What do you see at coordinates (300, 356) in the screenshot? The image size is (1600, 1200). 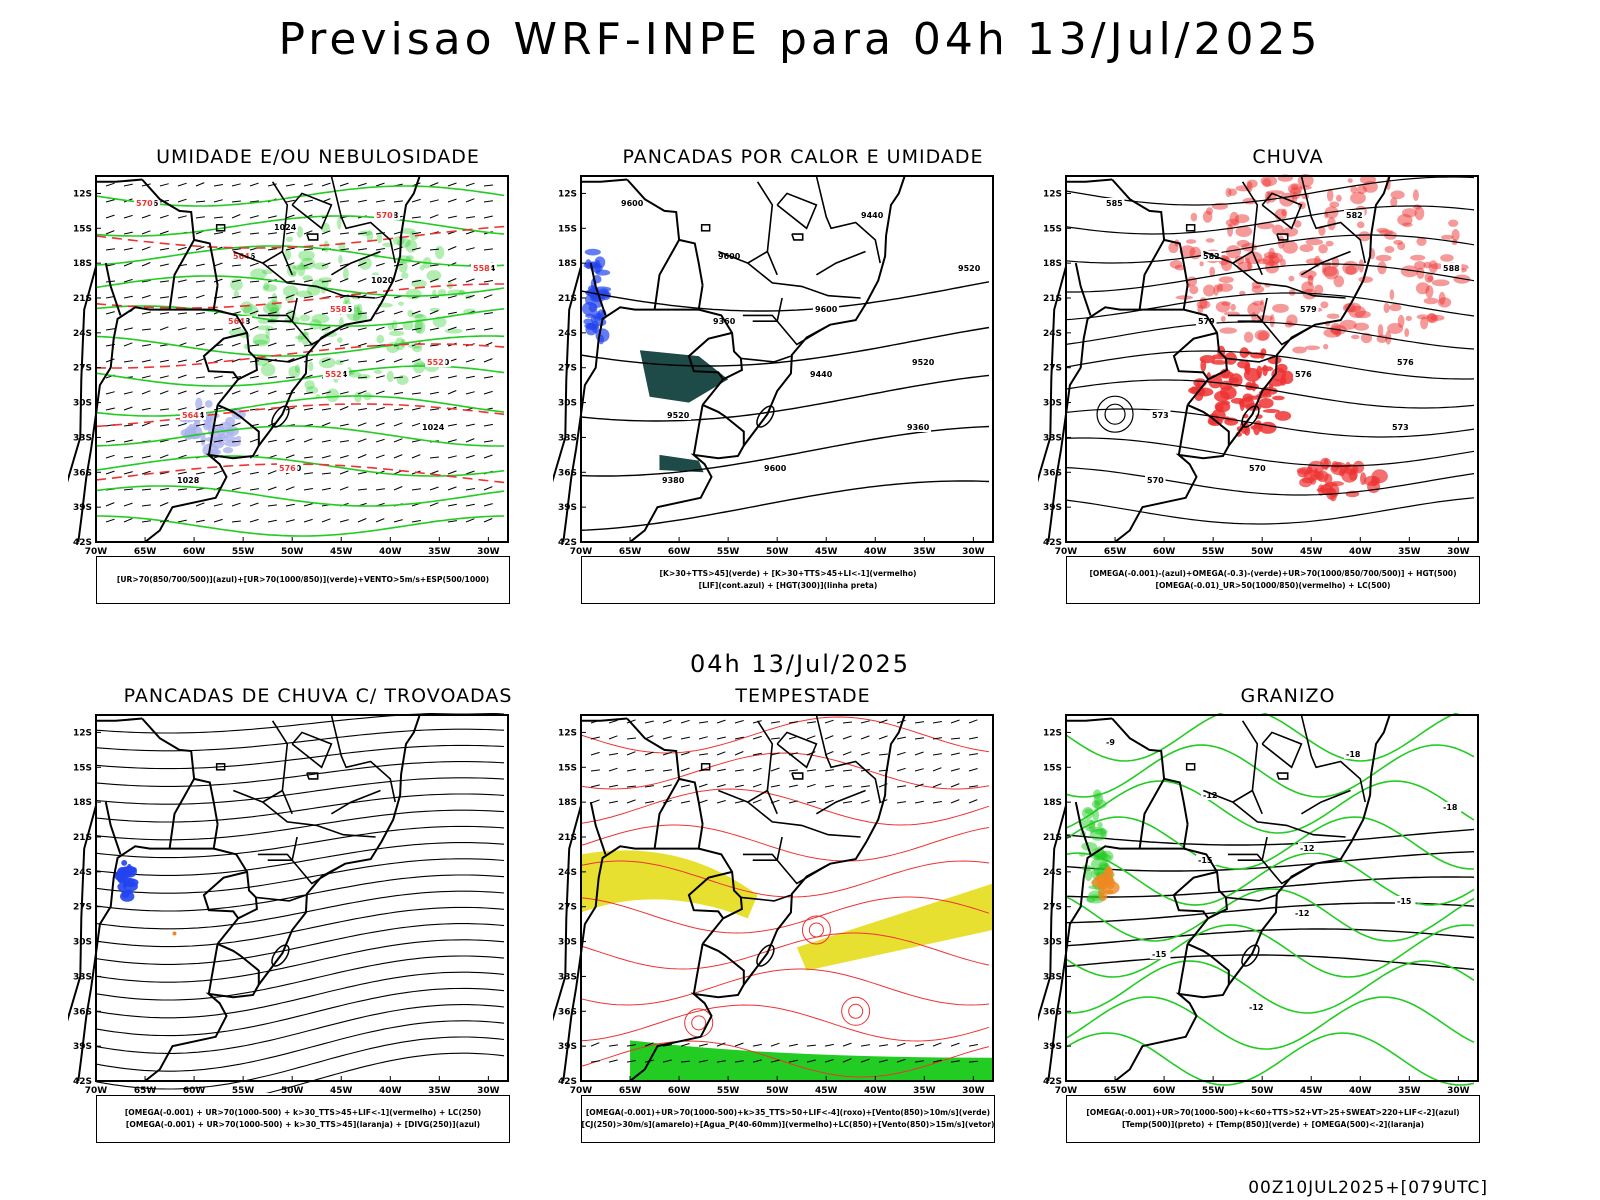 I see `thickness-line` at bounding box center [300, 356].